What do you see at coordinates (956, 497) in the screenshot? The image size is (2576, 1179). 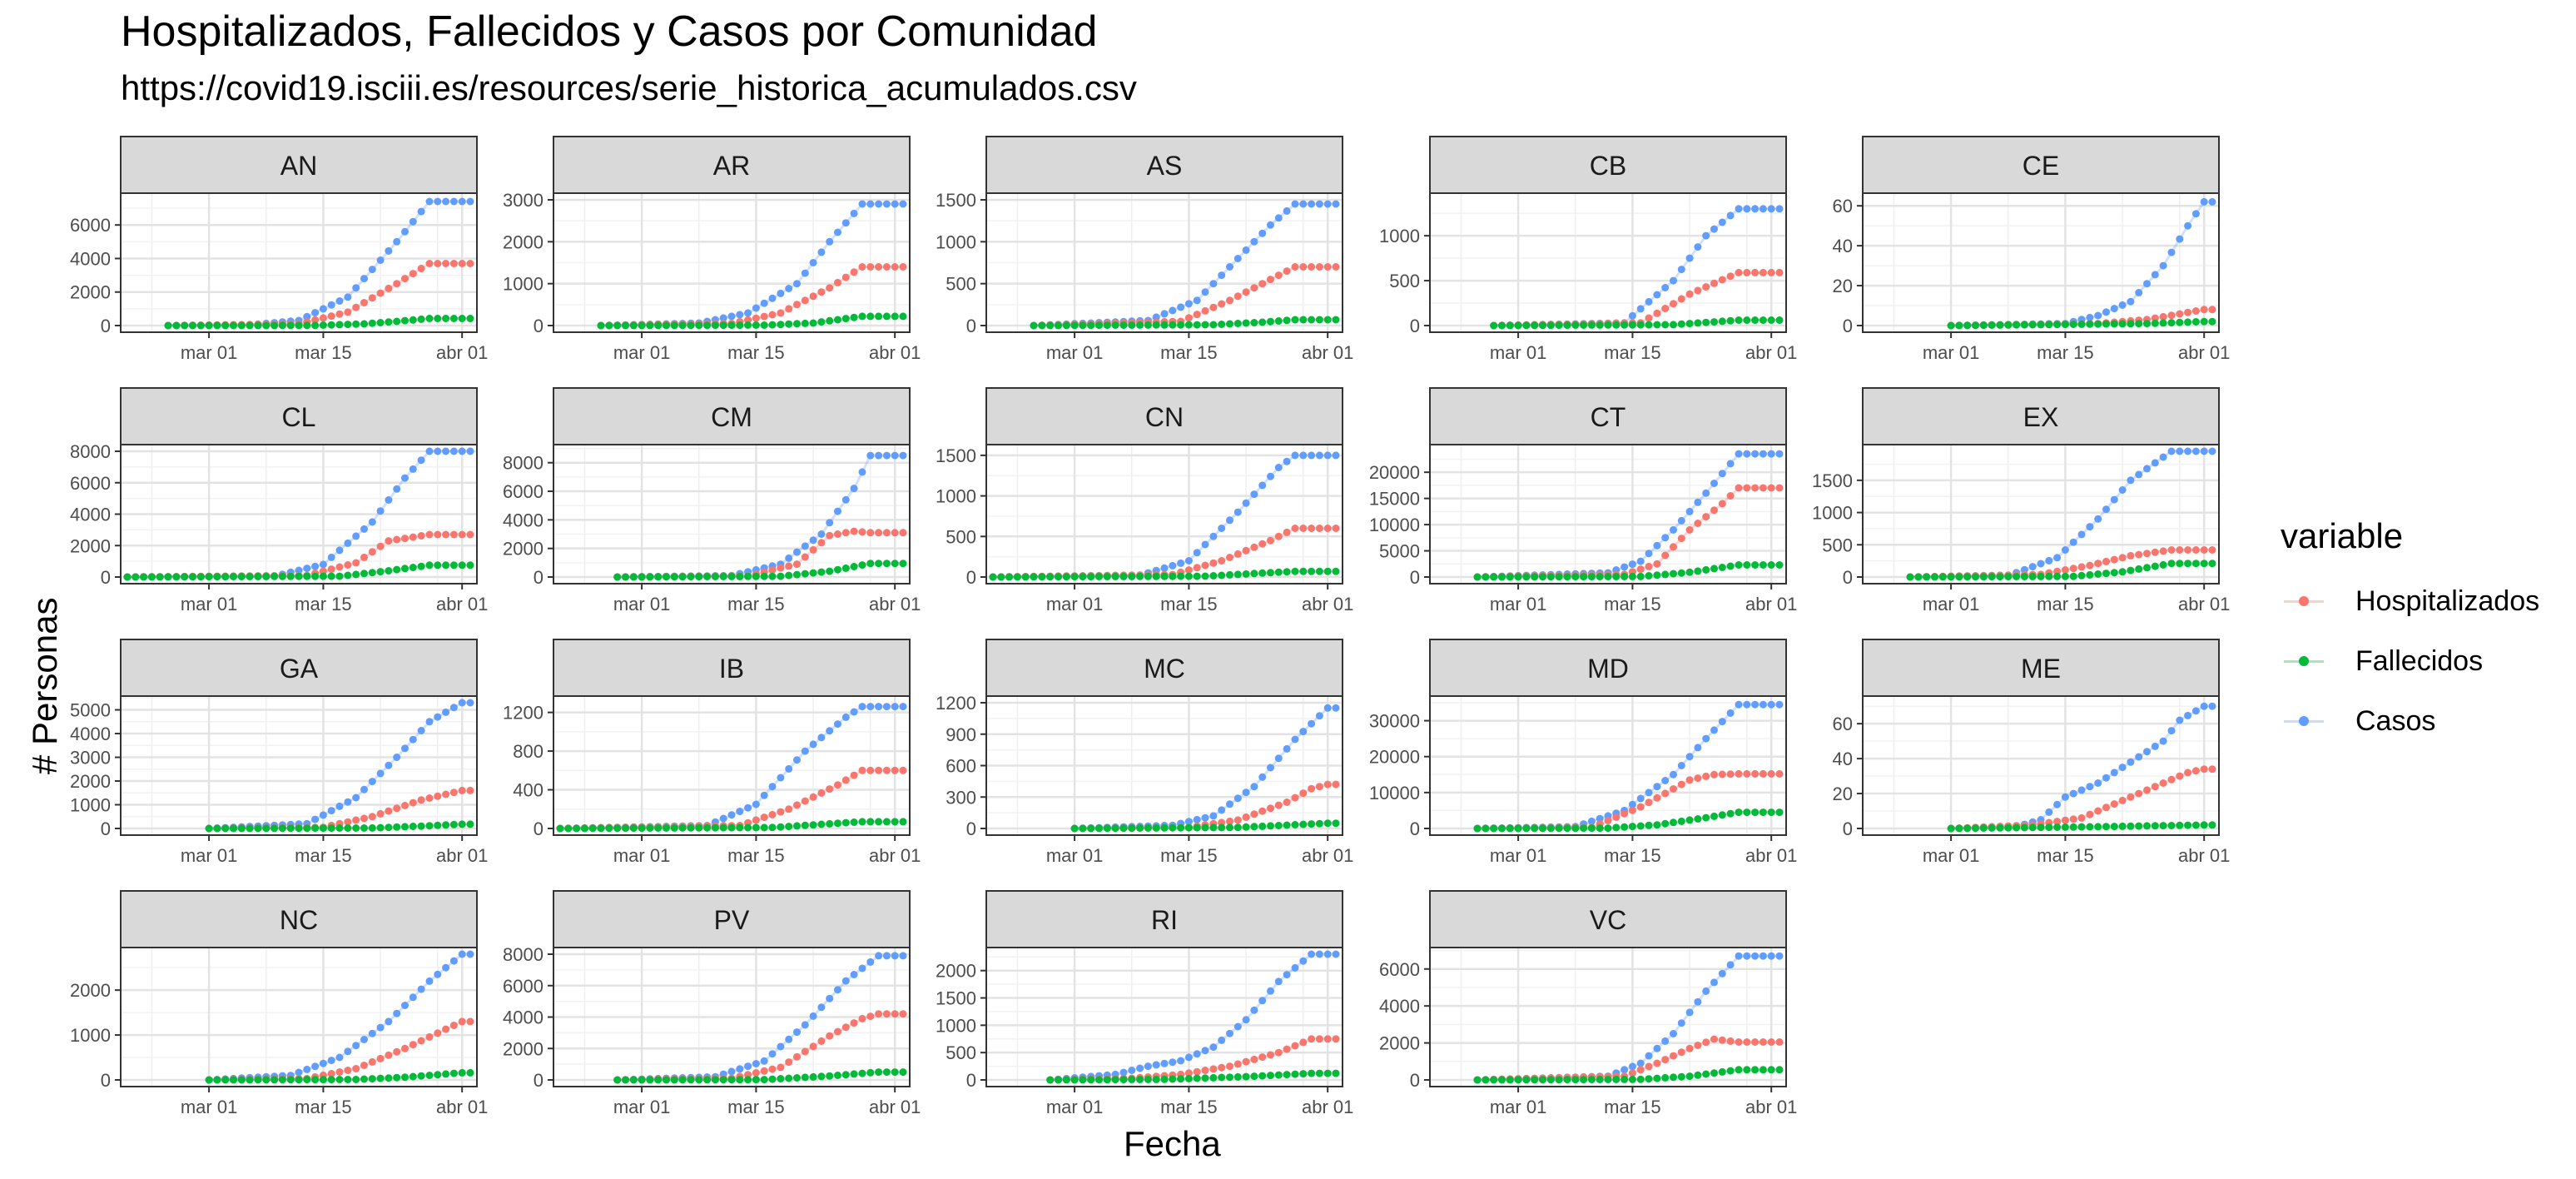 I see `y-tick-label: 1000` at bounding box center [956, 497].